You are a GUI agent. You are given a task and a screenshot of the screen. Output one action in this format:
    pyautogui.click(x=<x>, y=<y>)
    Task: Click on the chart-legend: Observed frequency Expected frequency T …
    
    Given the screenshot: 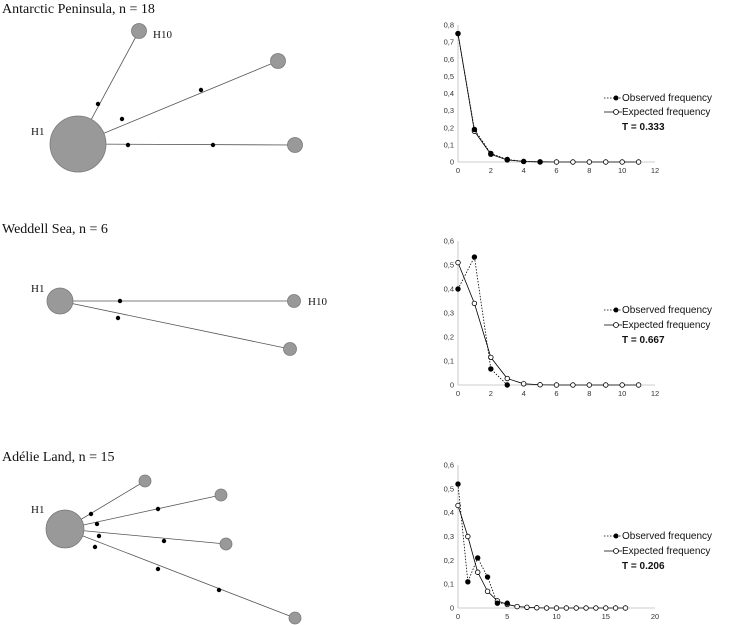 What is the action you would take?
    pyautogui.click(x=658, y=113)
    